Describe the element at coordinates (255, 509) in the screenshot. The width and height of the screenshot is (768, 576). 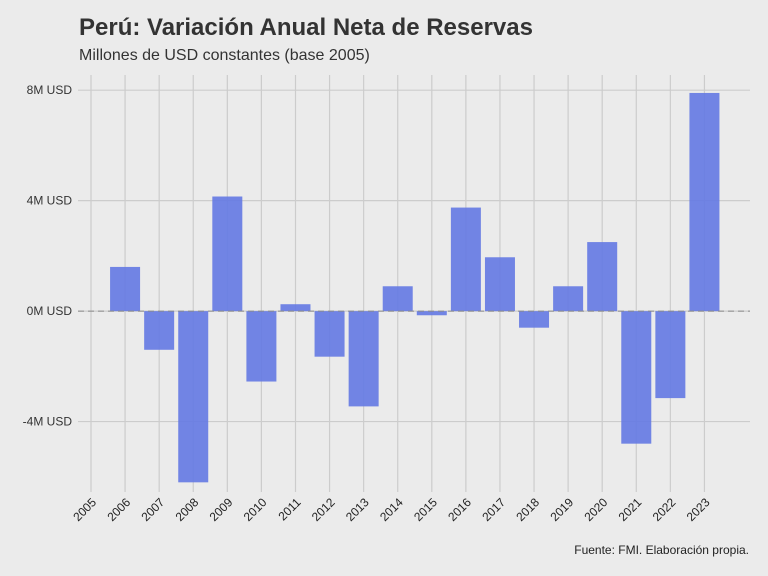
I see `x-tick-label: 2010` at that location.